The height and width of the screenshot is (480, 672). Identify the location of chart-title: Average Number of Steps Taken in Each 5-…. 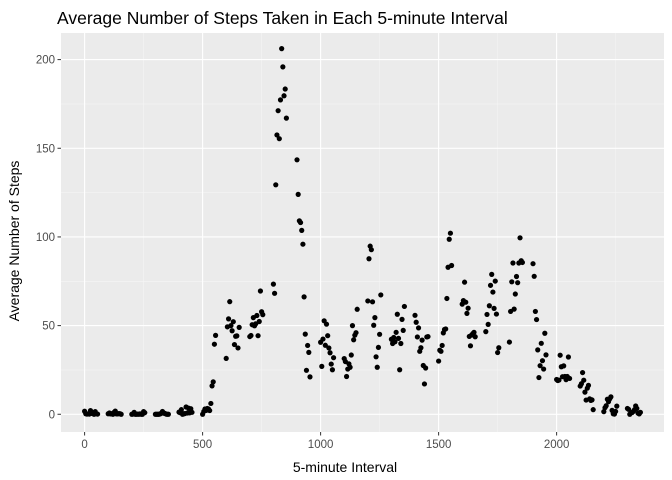
(282, 18).